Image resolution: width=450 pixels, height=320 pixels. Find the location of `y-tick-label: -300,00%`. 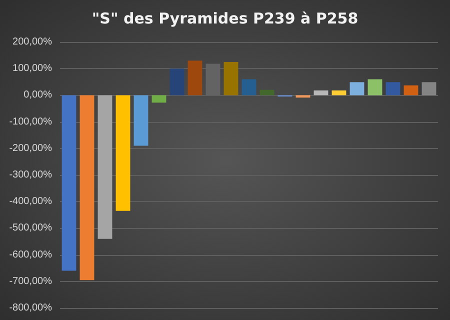

y-tick-label: -300,00% is located at coordinates (30, 175).